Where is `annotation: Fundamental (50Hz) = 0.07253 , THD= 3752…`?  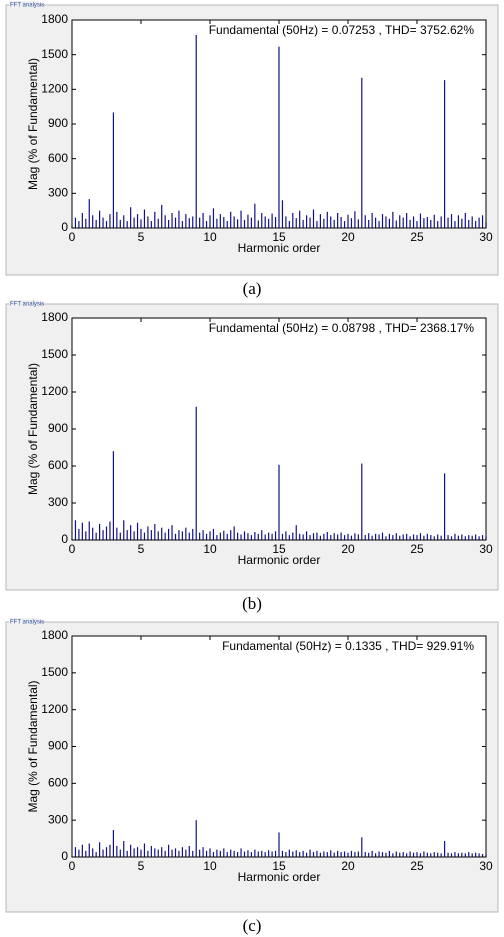
annotation: Fundamental (50Hz) = 0.07253 , THD= 3752… is located at coordinates (342, 30).